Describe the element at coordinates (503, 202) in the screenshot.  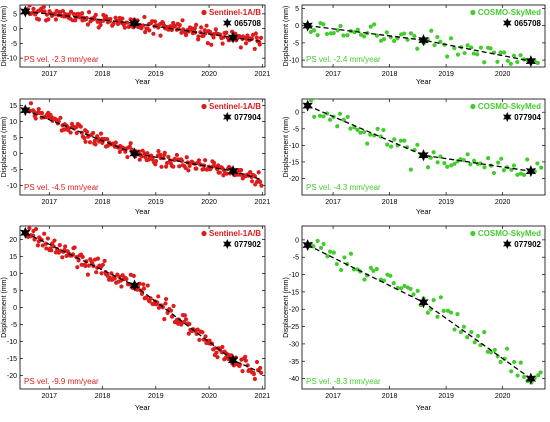
I see `x-tick-label: 2020` at that location.